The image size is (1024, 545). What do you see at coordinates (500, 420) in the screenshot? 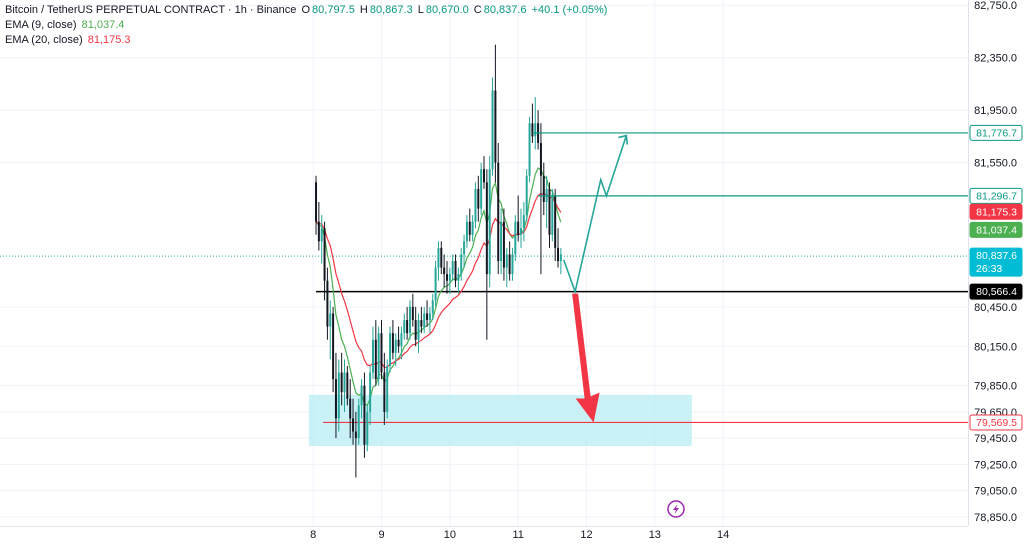
I see `target-zone` at bounding box center [500, 420].